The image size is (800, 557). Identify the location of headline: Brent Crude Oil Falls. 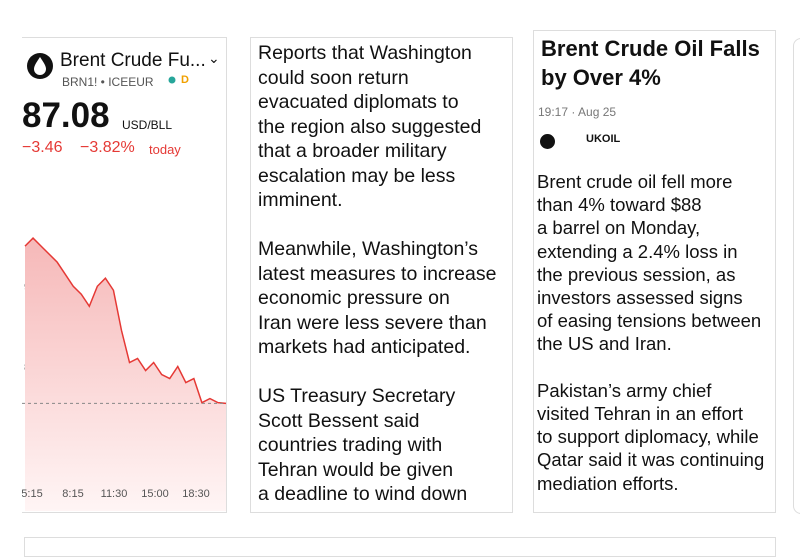
(650, 48).